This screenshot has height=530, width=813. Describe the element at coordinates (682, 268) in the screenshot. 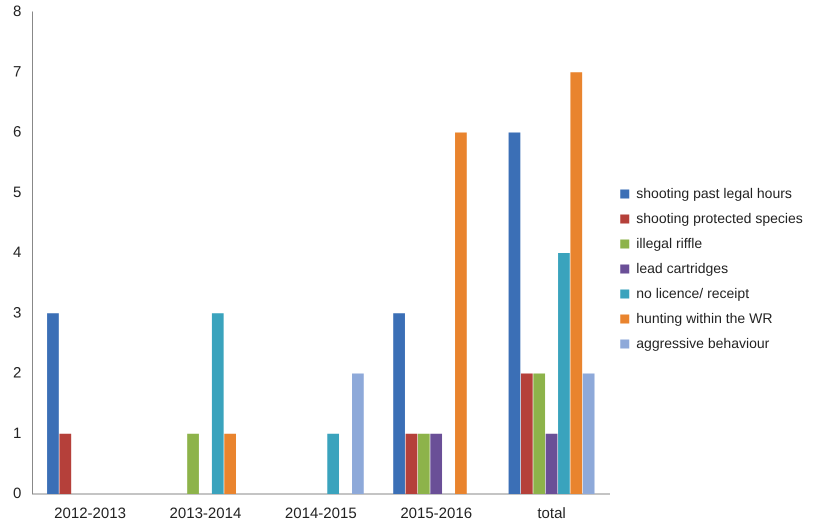

I see `legend-label: lead cartridges` at that location.